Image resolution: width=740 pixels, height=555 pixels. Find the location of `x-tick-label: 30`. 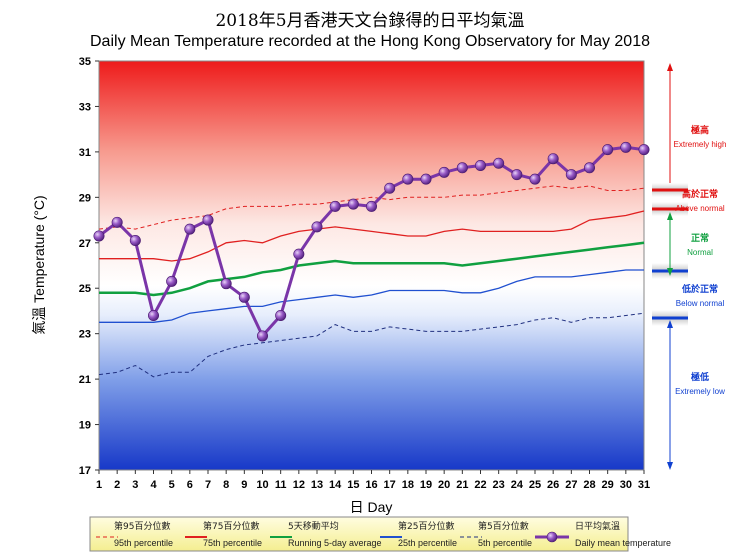

x-tick-label: 30 is located at coordinates (626, 485).